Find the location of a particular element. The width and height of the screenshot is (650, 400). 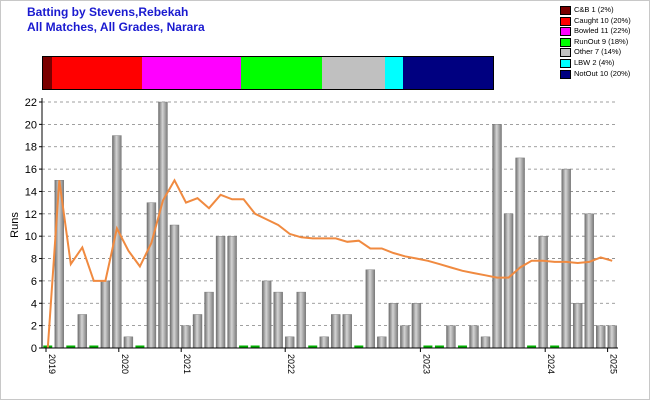

y-tick-label: 14 is located at coordinates (31, 192).